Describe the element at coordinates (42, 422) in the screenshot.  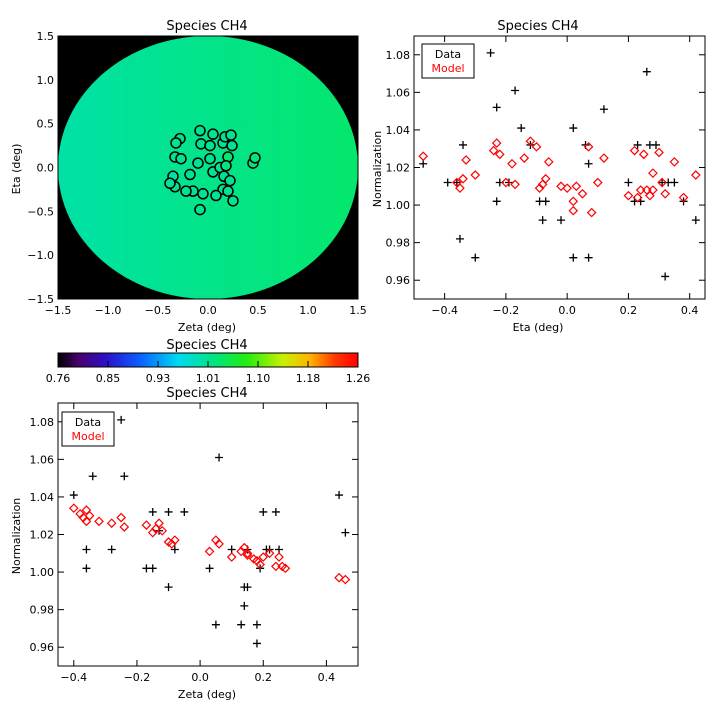
I see `zeta-ytick-label: 1.08` at that location.